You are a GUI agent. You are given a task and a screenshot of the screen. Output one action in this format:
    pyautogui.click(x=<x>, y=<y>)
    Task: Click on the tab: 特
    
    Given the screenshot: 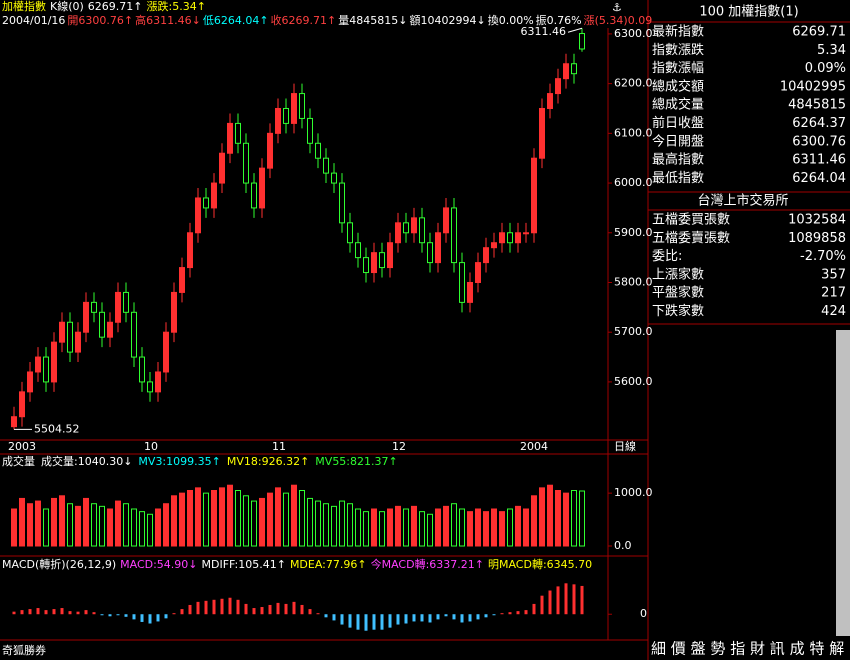 What is the action you would take?
    pyautogui.click(x=816, y=649)
    